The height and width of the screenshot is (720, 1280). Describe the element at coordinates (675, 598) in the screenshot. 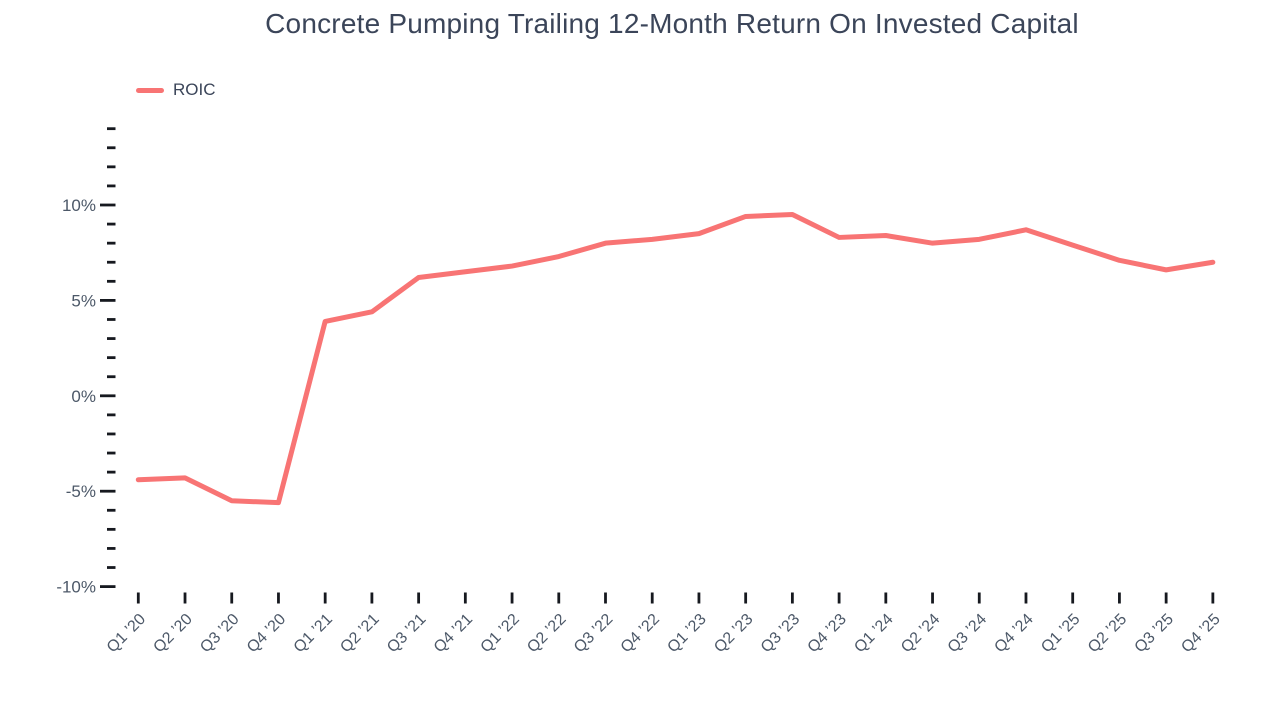

I see `x-axis-ticks` at that location.